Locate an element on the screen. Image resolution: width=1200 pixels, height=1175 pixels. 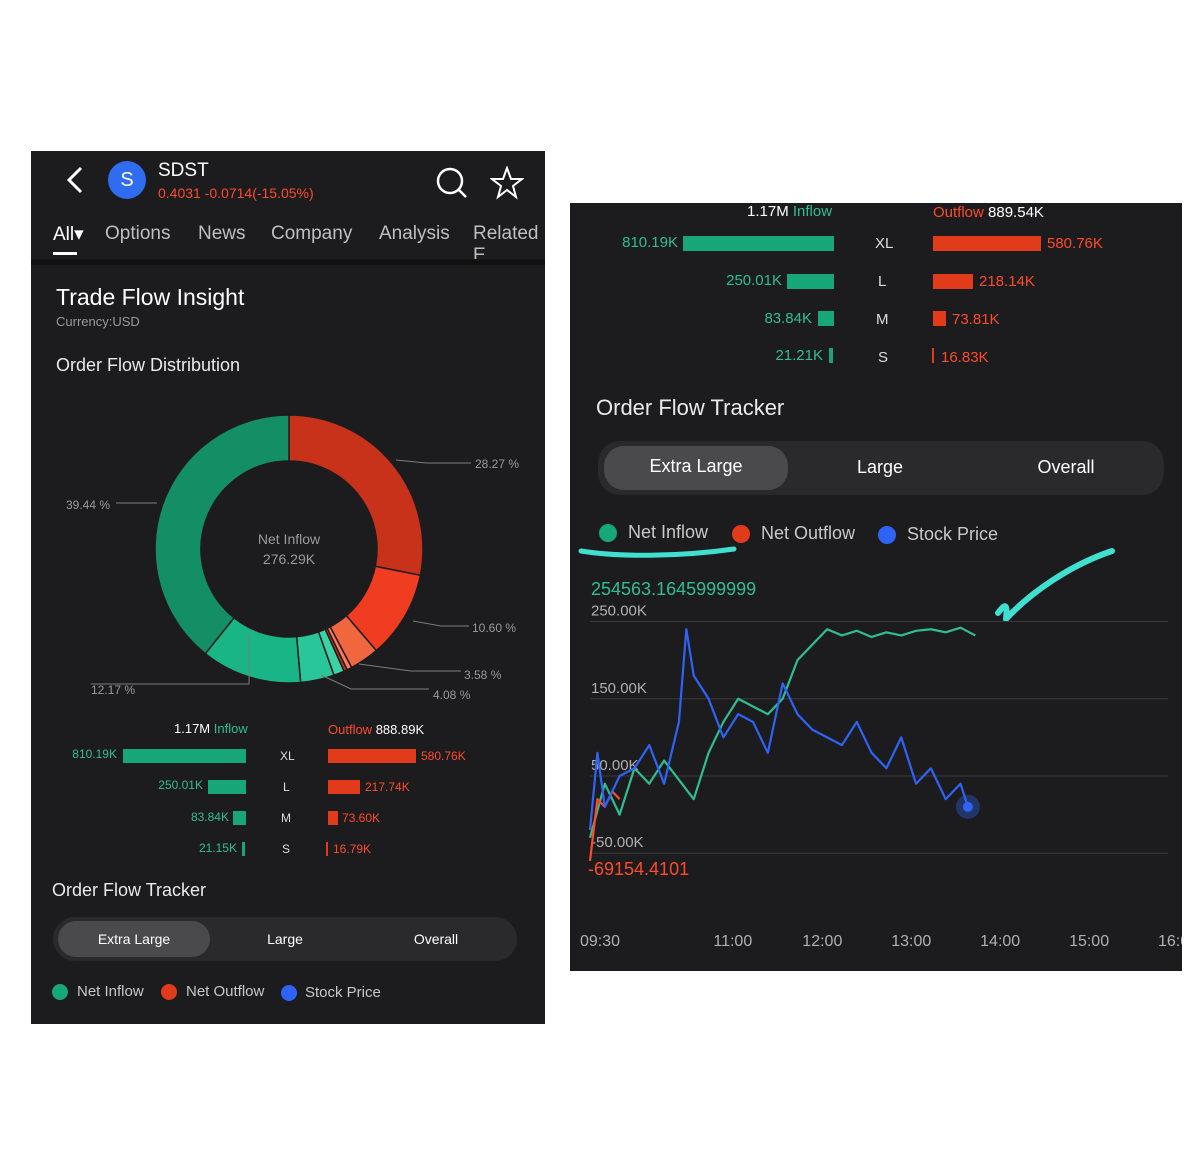
outflow-value: 218.14K is located at coordinates (1007, 281).